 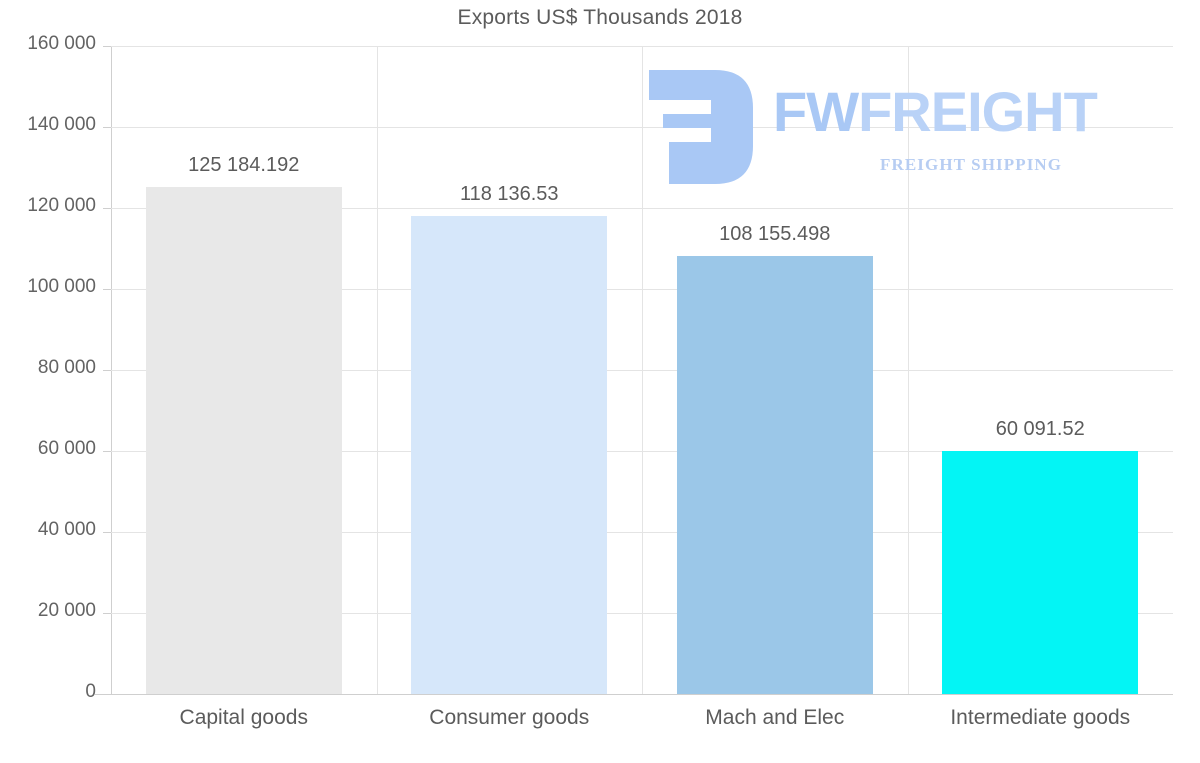 I want to click on y-axis-tick-label: 160 000, so click(x=61, y=43).